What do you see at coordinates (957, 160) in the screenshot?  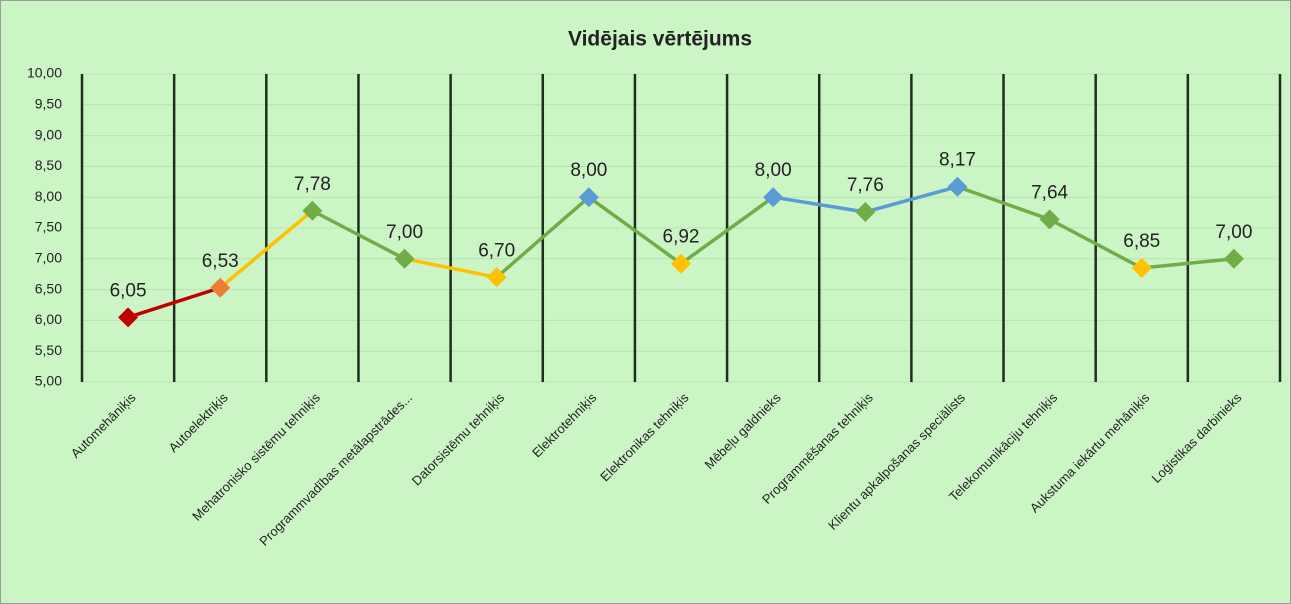 I see `data-label: 8,17` at bounding box center [957, 160].